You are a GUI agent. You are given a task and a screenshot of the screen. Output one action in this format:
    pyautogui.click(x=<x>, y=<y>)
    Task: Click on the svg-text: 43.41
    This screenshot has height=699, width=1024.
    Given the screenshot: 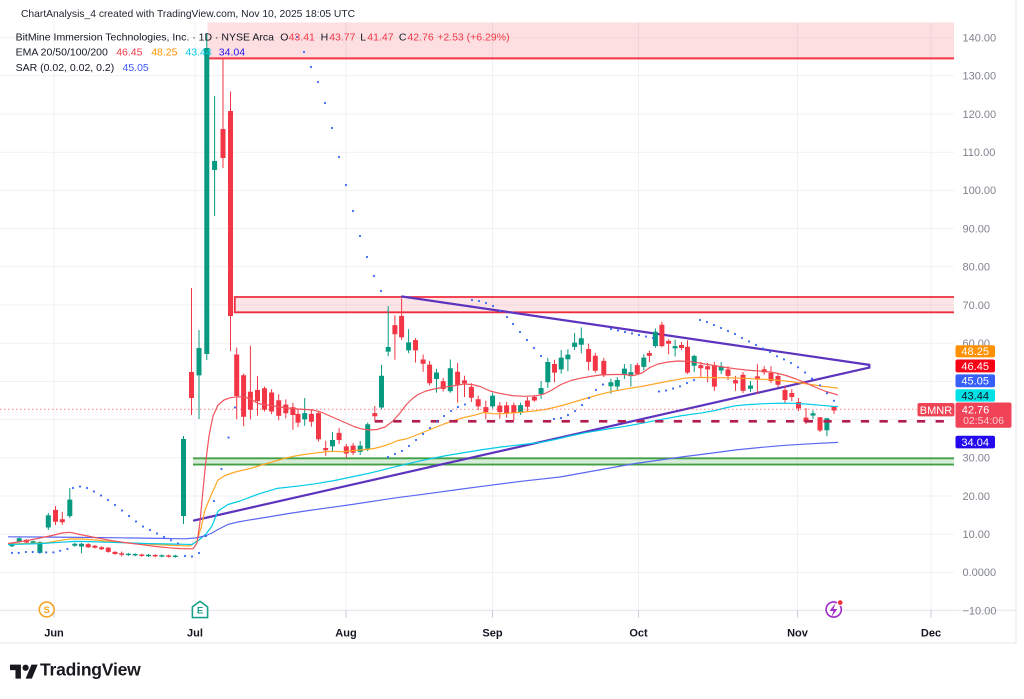 What is the action you would take?
    pyautogui.click(x=302, y=37)
    